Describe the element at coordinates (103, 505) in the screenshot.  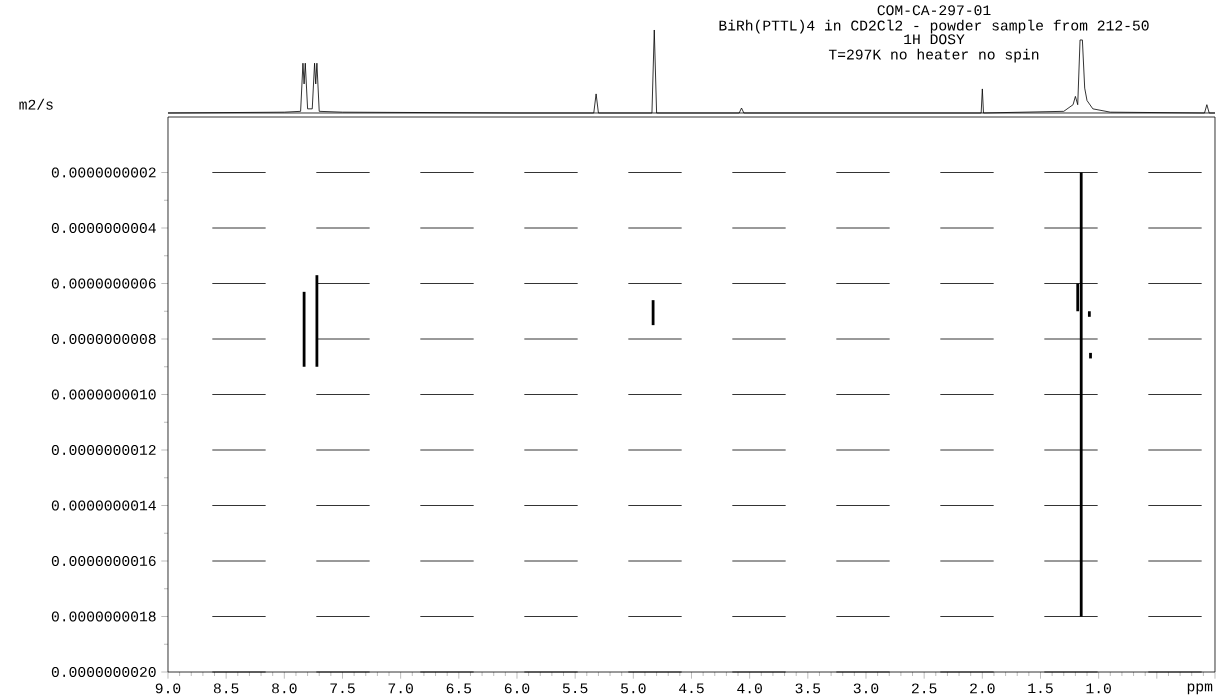
I see `y-tick-label: 0.0000000014` at that location.